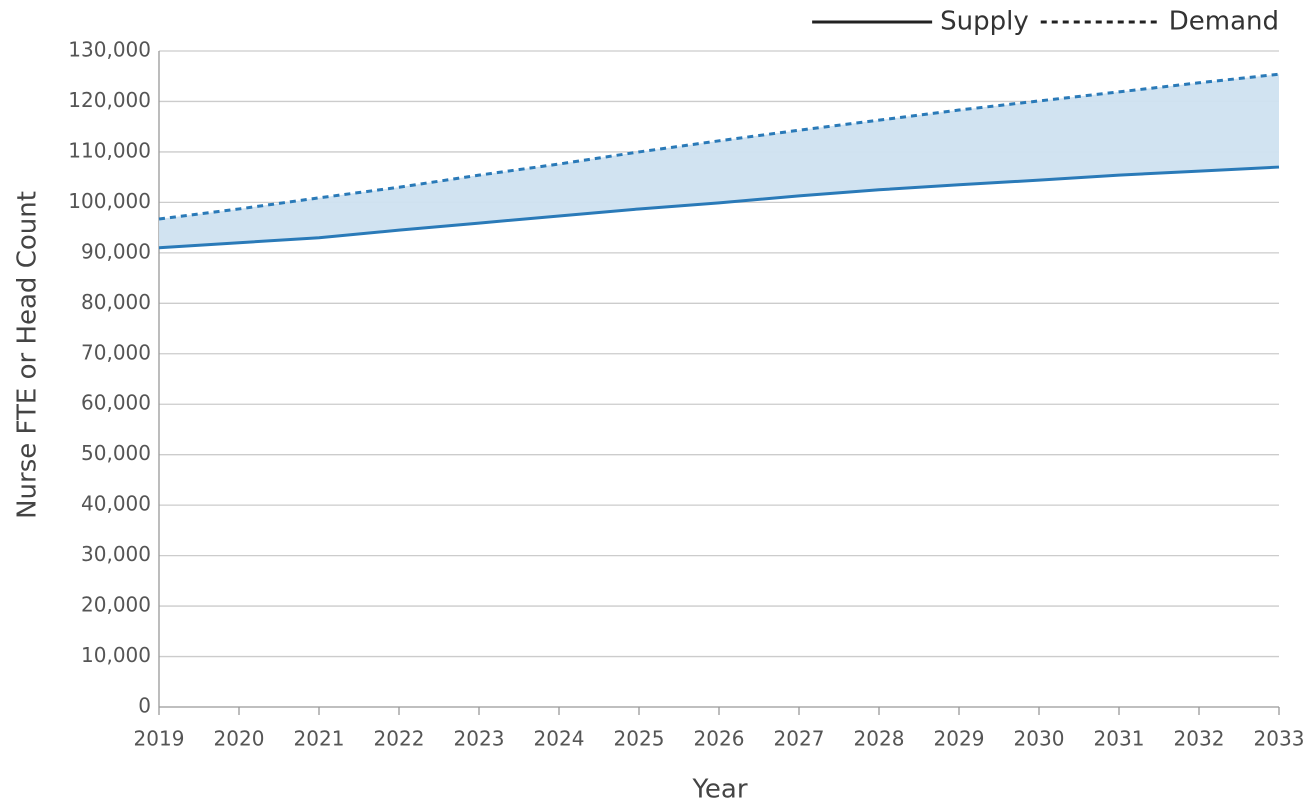 This screenshot has height=806, width=1313. I want to click on y-tick-label: 60,000, so click(116, 403).